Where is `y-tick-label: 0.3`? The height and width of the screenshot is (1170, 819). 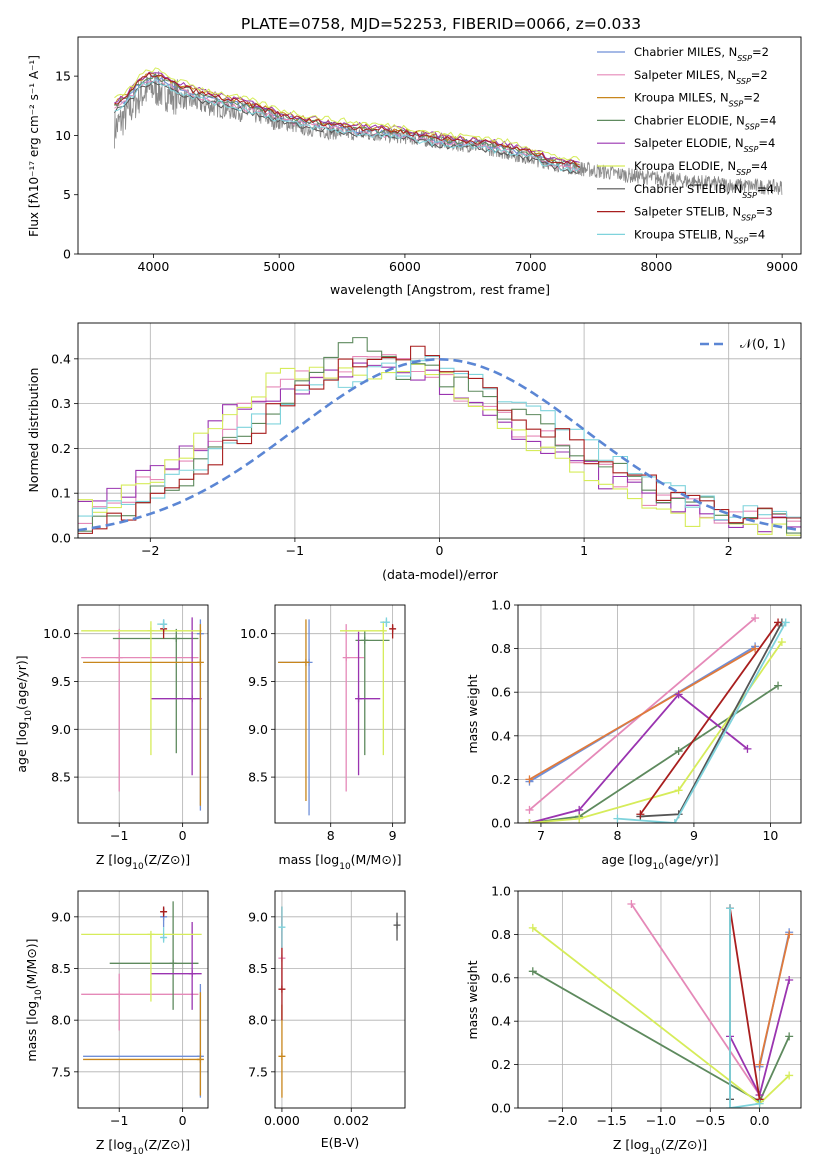 y-tick-label: 0.3 is located at coordinates (61, 403).